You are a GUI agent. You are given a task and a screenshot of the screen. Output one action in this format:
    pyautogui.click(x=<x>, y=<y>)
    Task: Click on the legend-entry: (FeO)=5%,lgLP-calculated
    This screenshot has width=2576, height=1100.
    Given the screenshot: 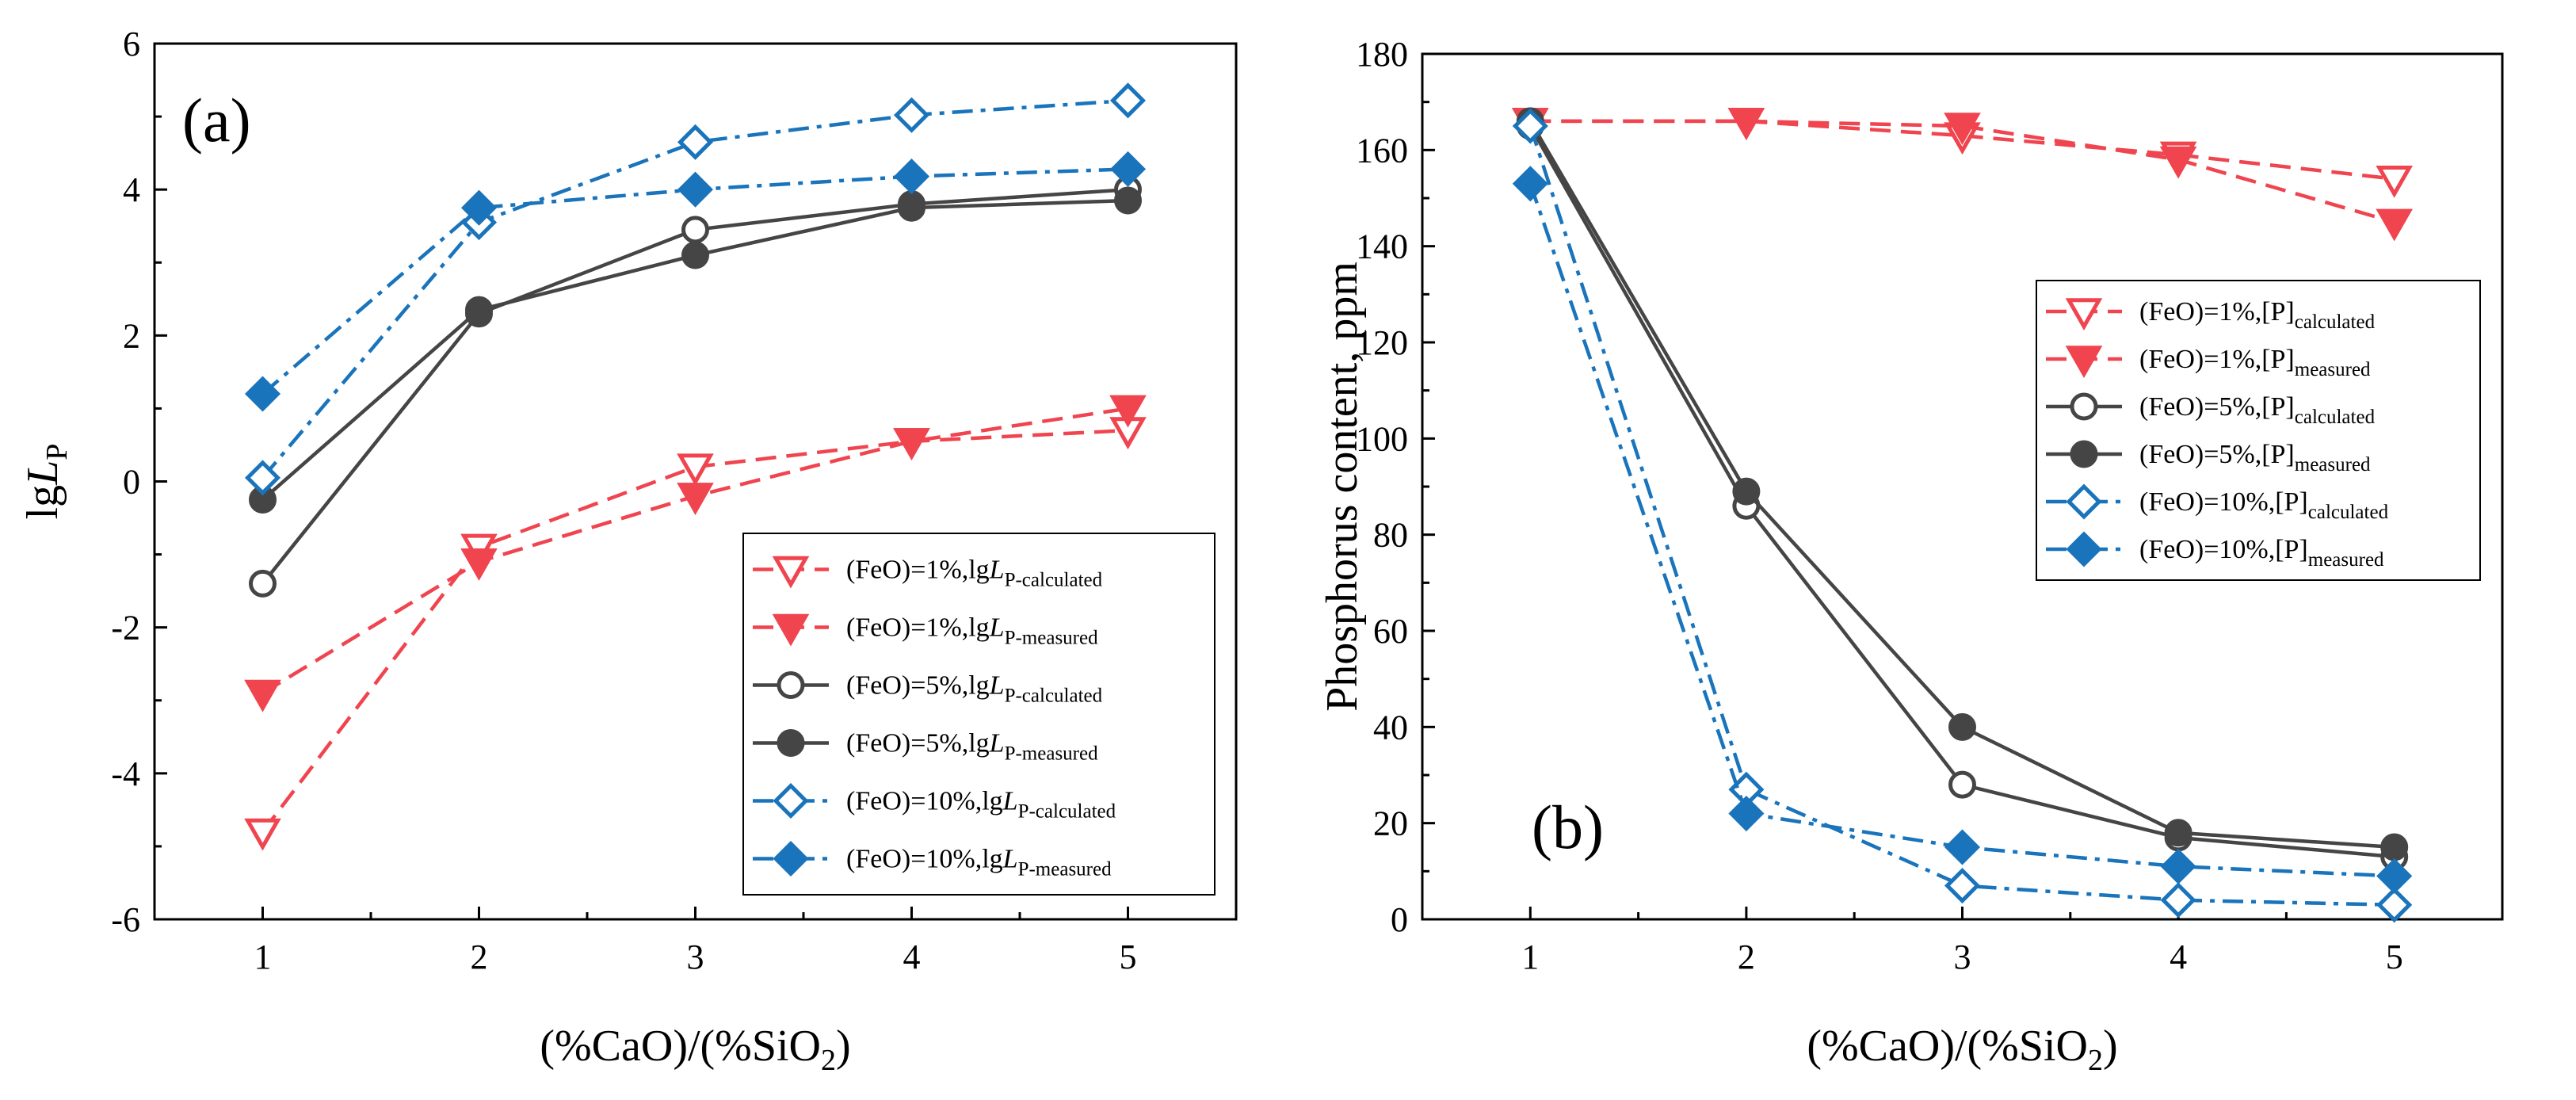 What is the action you would take?
    pyautogui.click(x=928, y=689)
    